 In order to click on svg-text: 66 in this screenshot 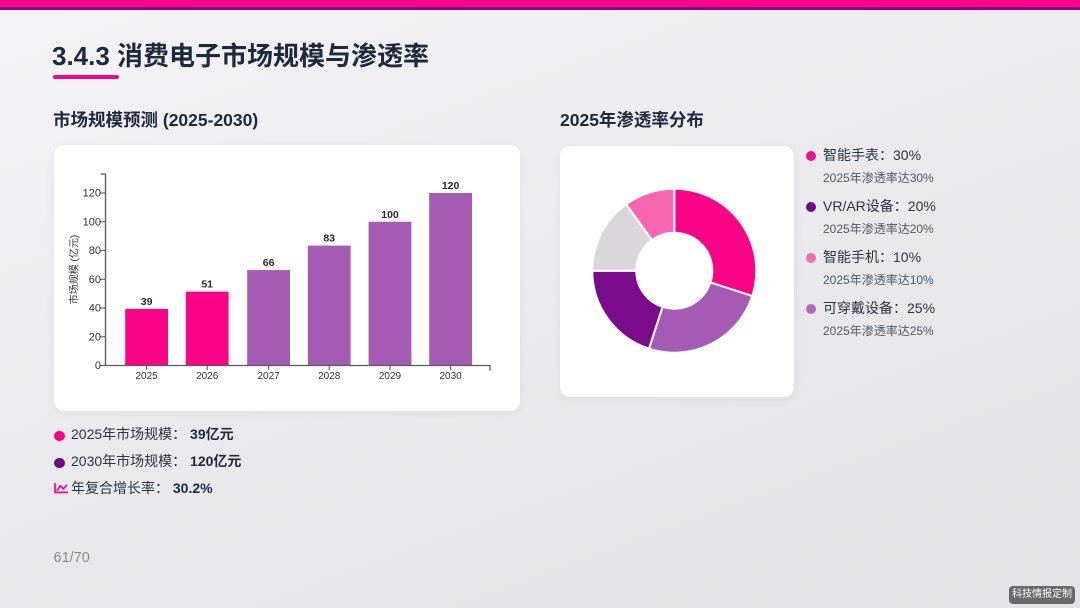, I will do `click(269, 263)`.